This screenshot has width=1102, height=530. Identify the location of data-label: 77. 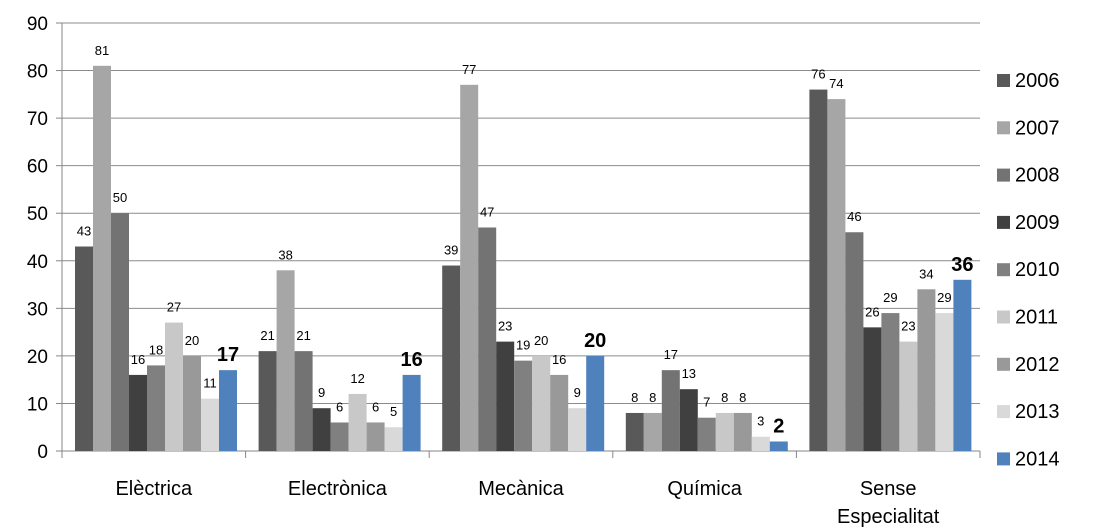
(469, 69).